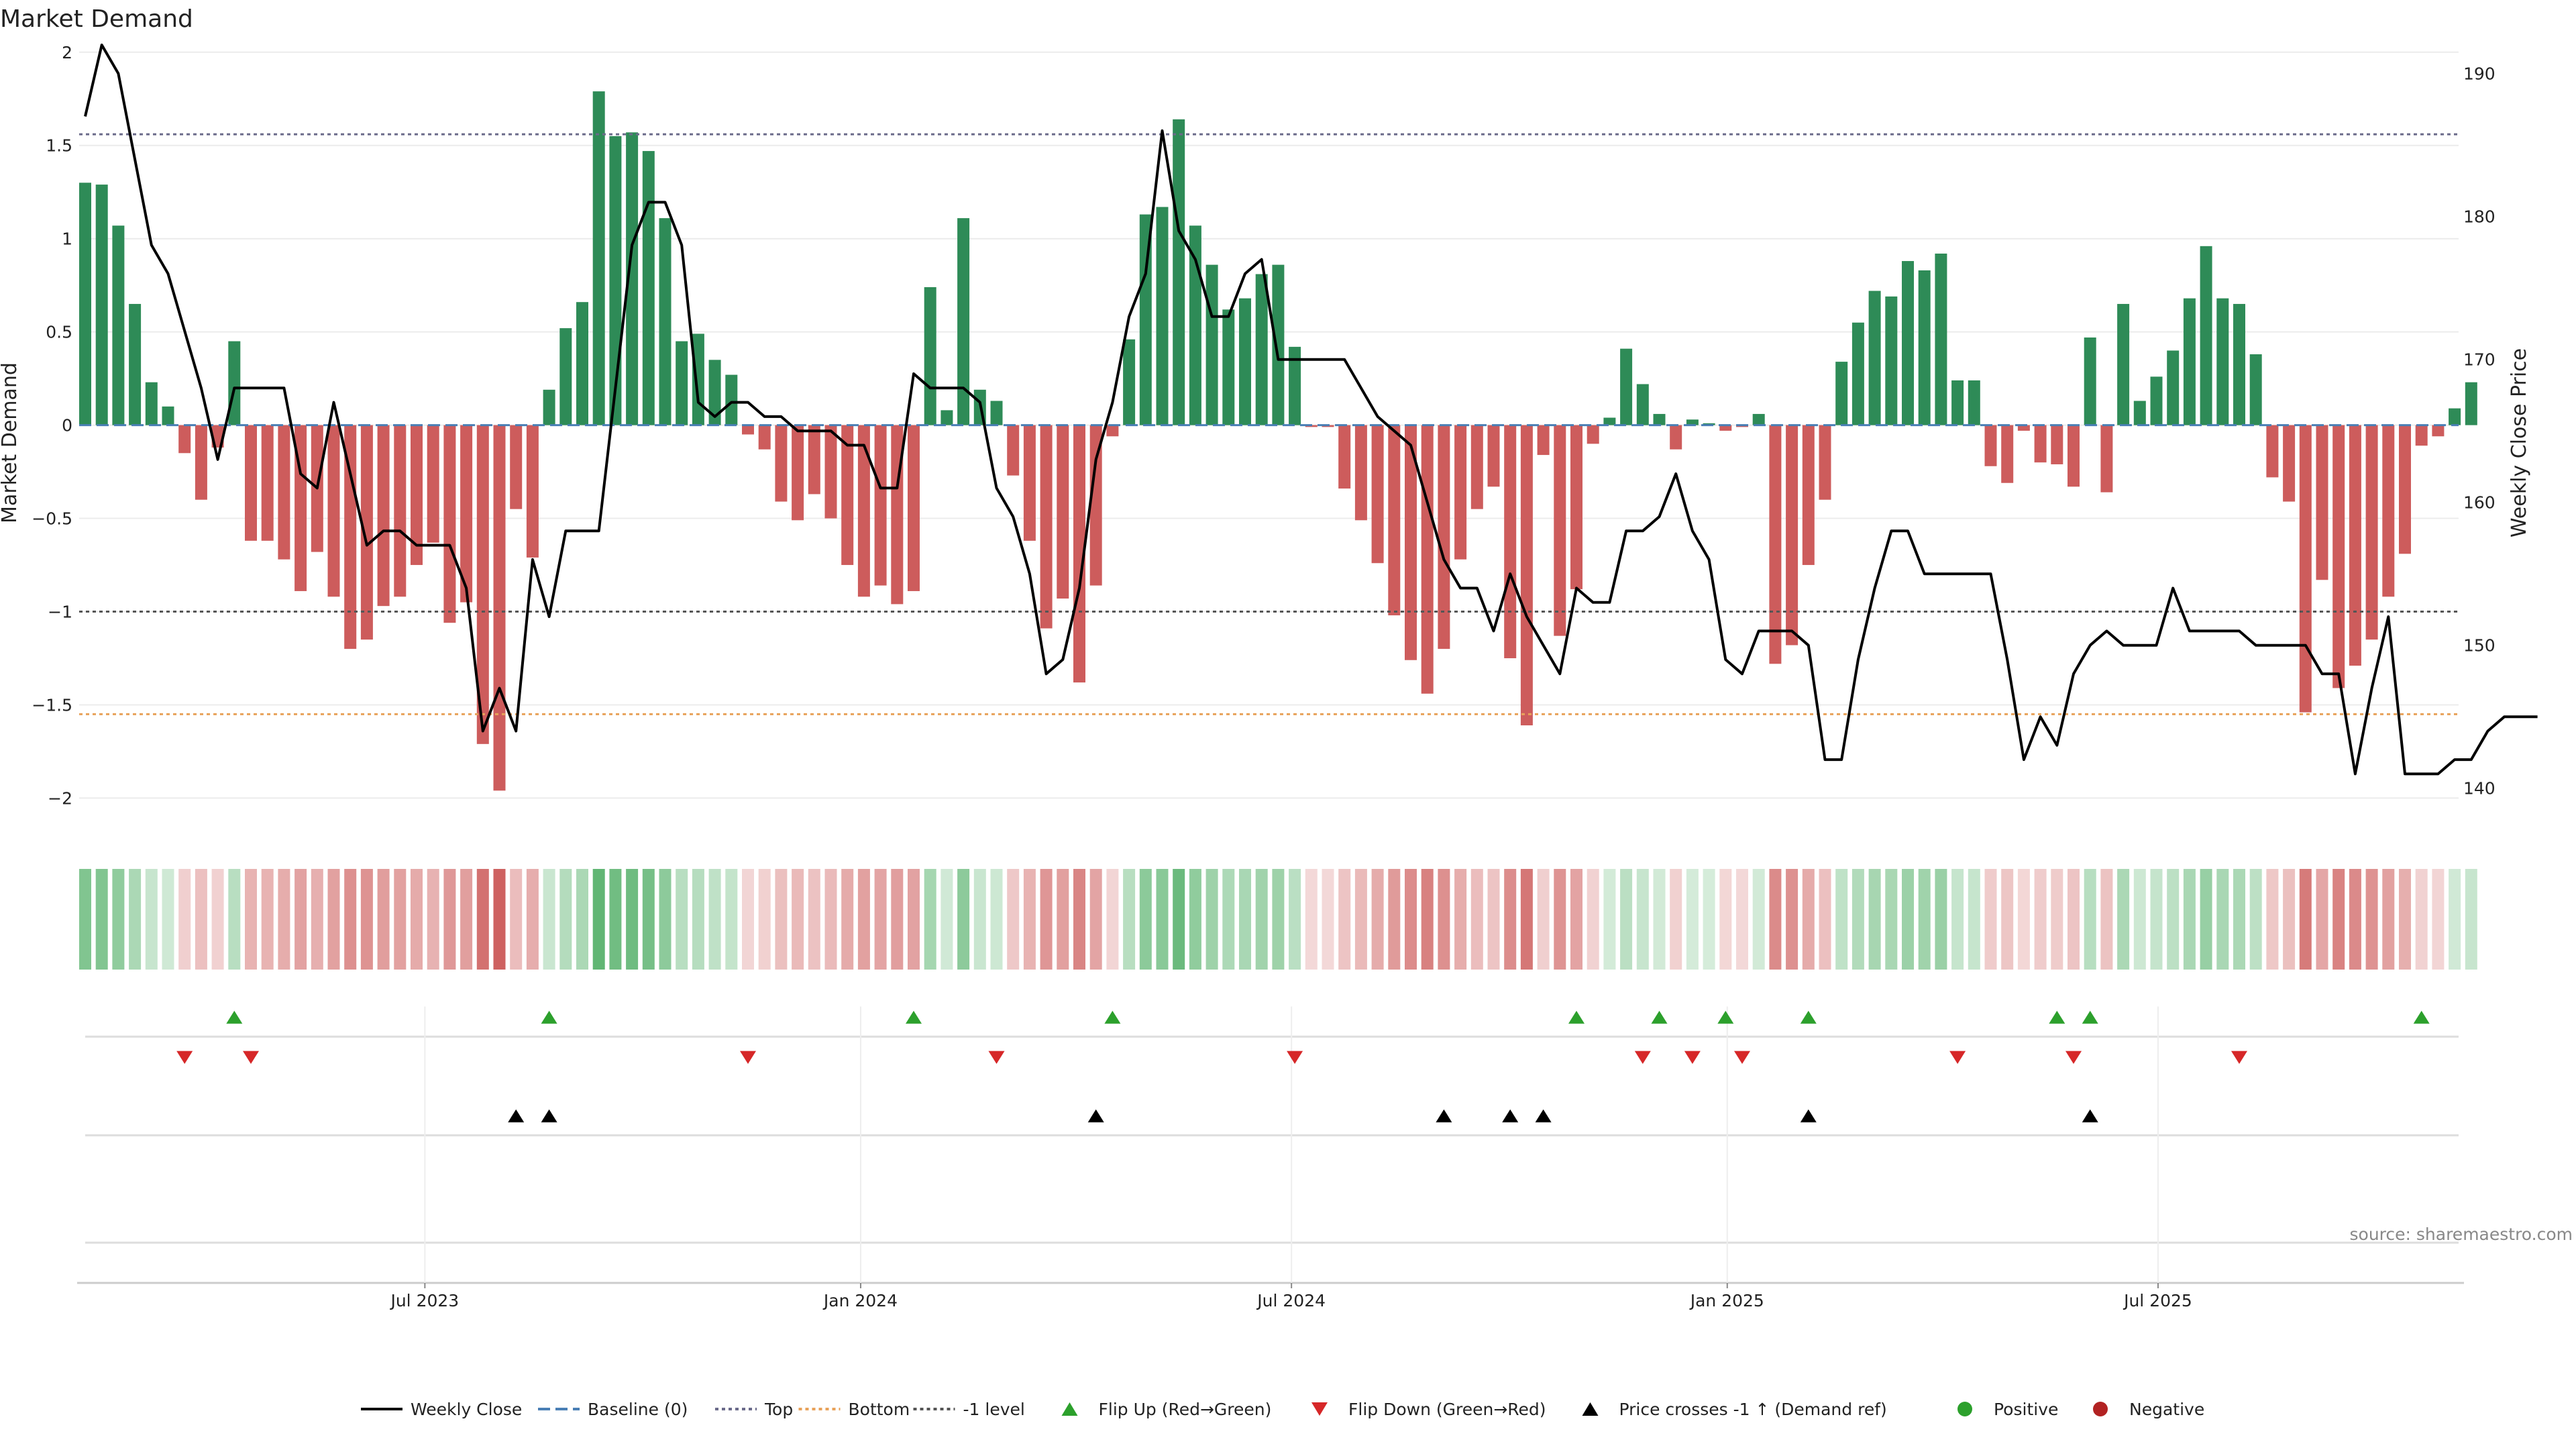 This screenshot has width=2576, height=1452. Describe the element at coordinates (2100, 1409) in the screenshot. I see `legend-dot-swatch` at that location.